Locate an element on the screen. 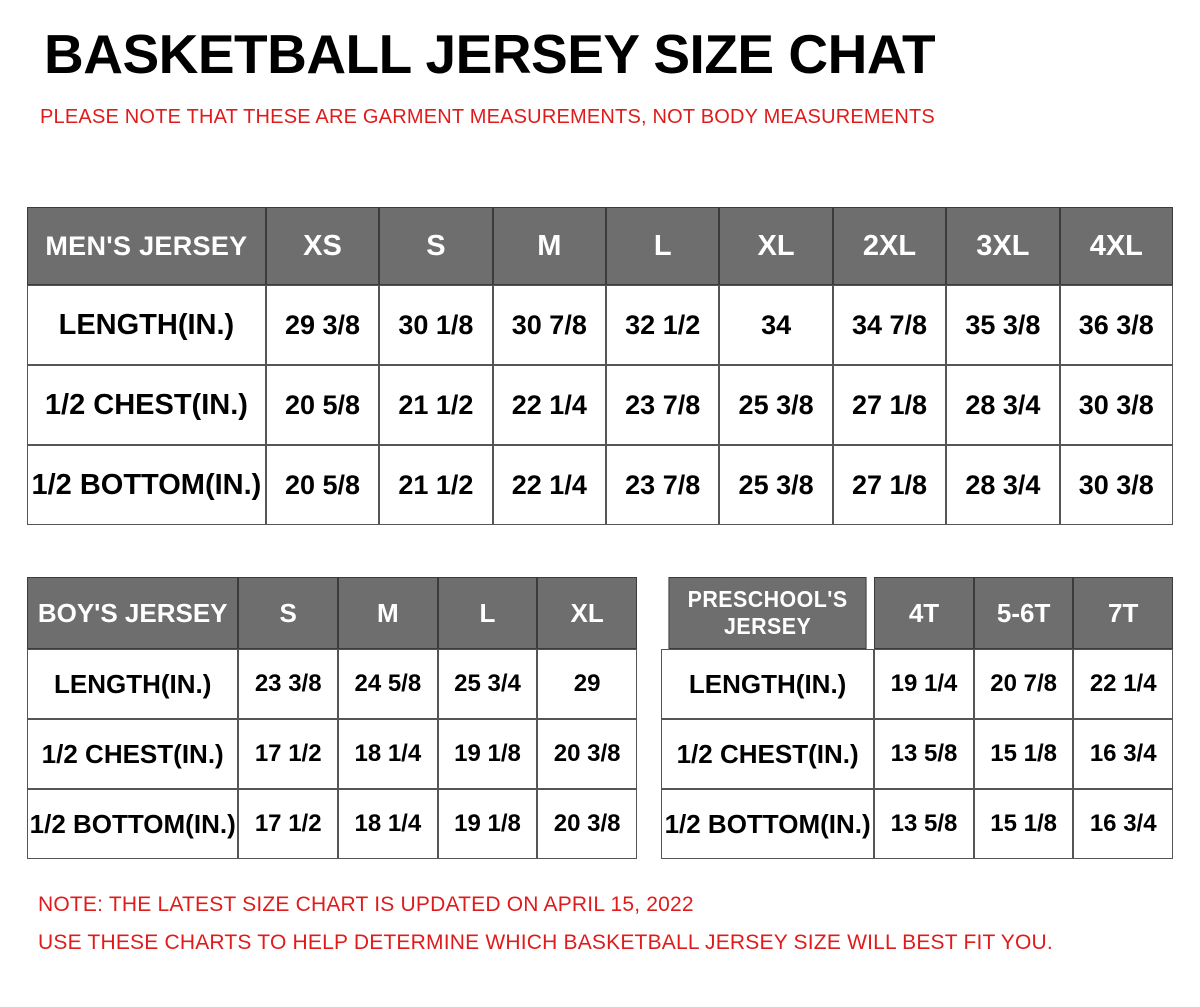 This screenshot has width=1200, height=1007. table-header-row: PRESCHOOL'S JERSEY 4T 5-6T 7T is located at coordinates (917, 613).